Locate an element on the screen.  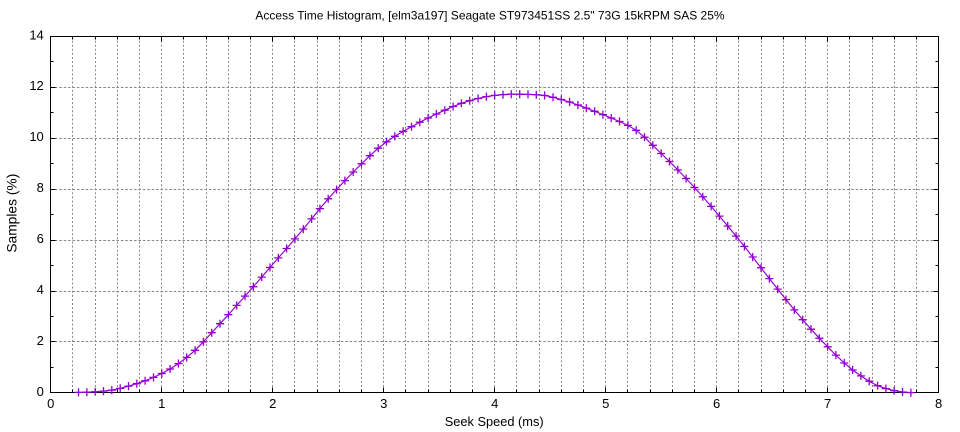
svg-text: Seek Speed (ms) is located at coordinates (494, 421).